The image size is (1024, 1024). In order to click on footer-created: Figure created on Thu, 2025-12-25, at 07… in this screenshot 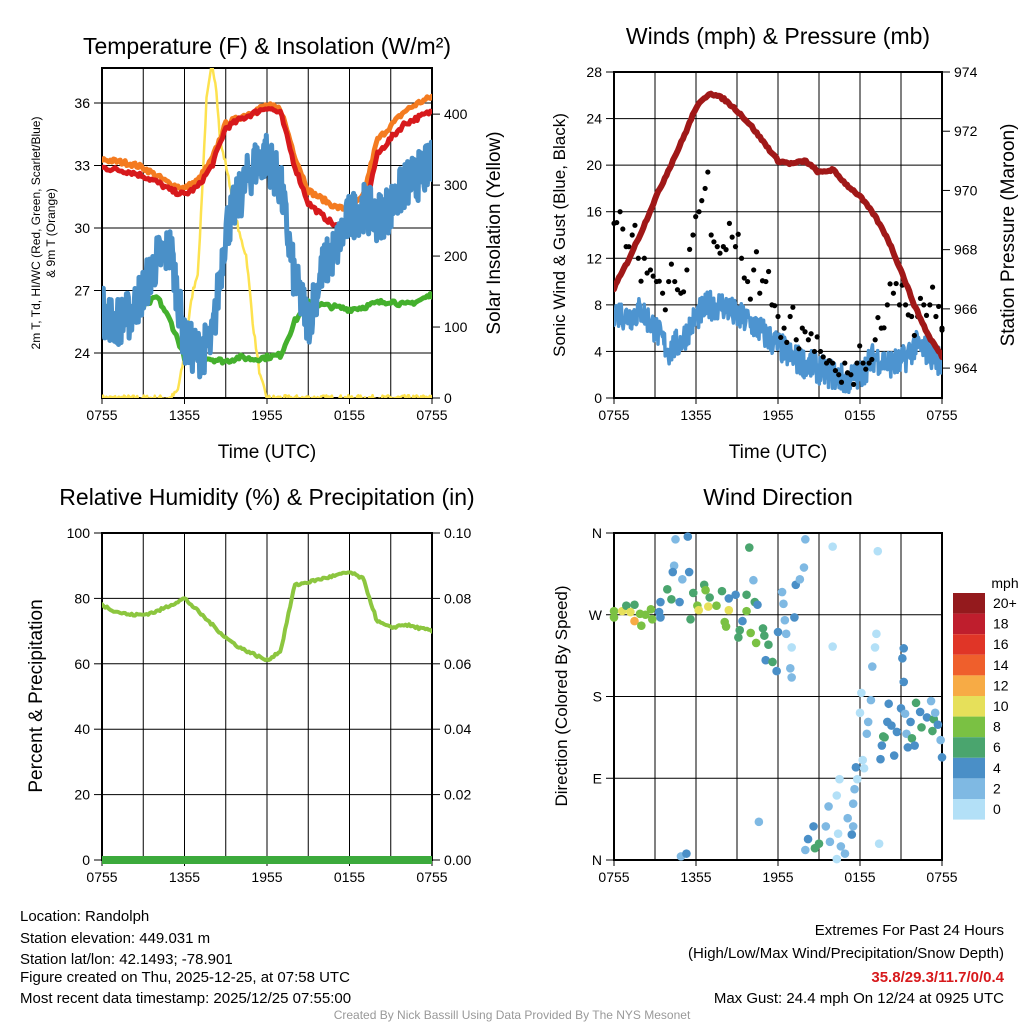, I will do `click(185, 977)`.